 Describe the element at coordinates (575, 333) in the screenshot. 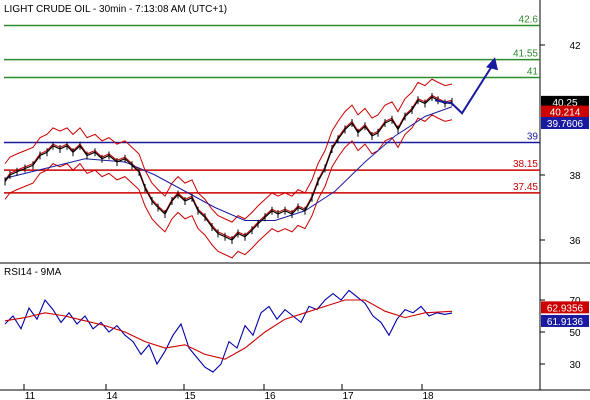

I see `rsi-y-tick-label: 50` at that location.